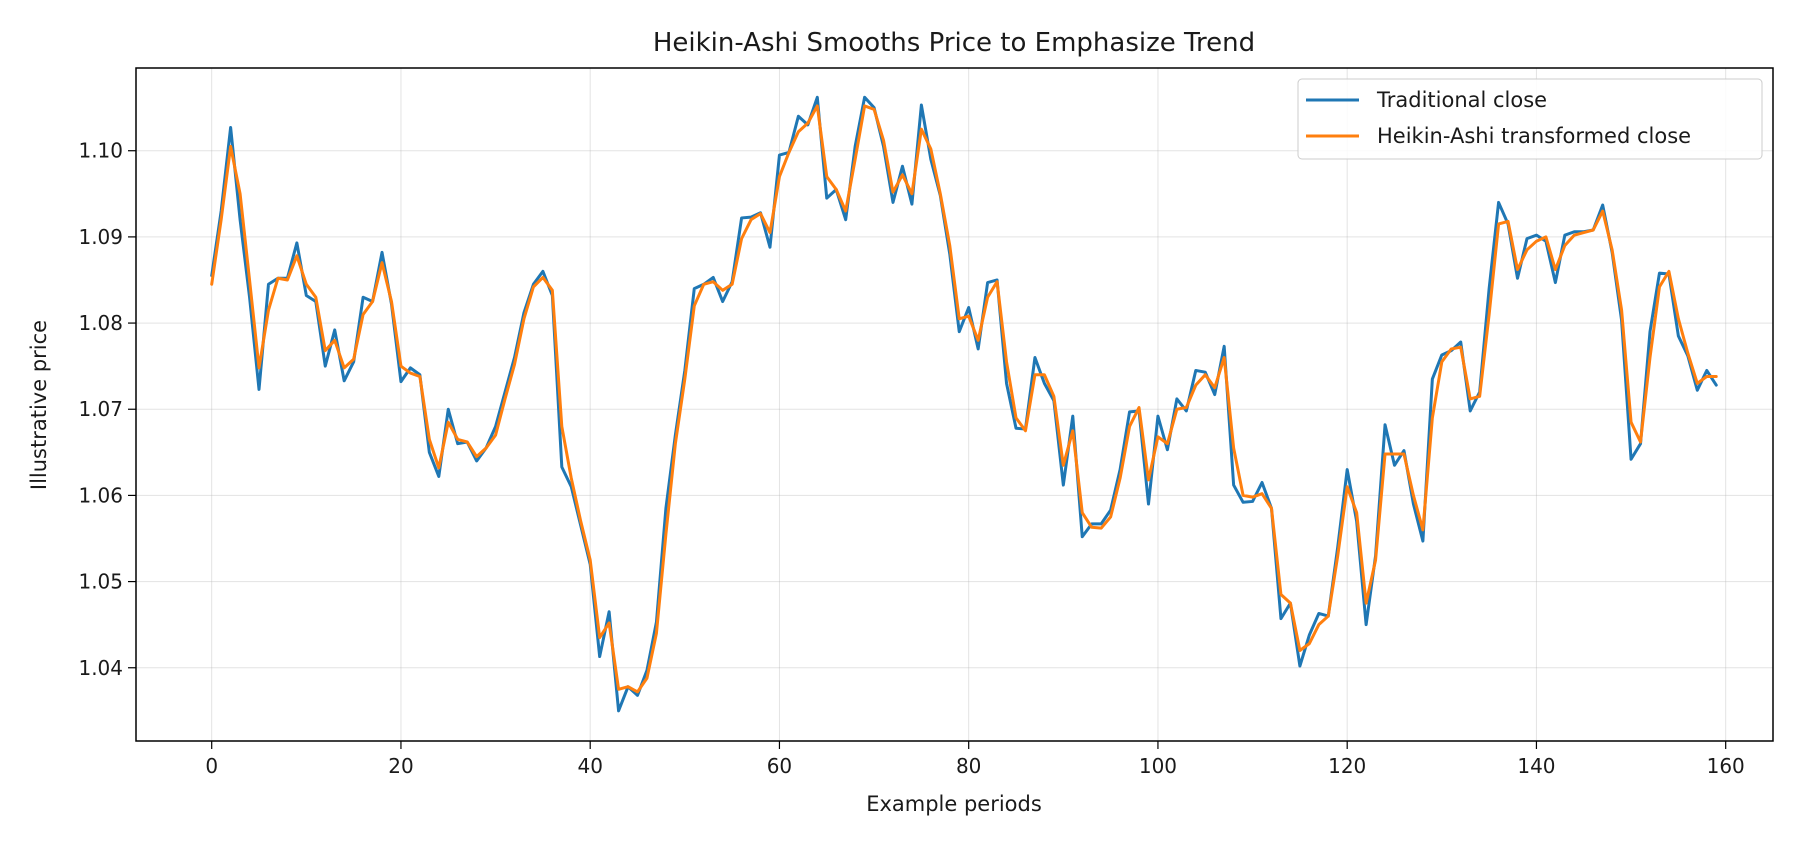 Image resolution: width=1800 pixels, height=846 pixels. What do you see at coordinates (100, 237) in the screenshot?
I see `y-tick-label: 1.09` at bounding box center [100, 237].